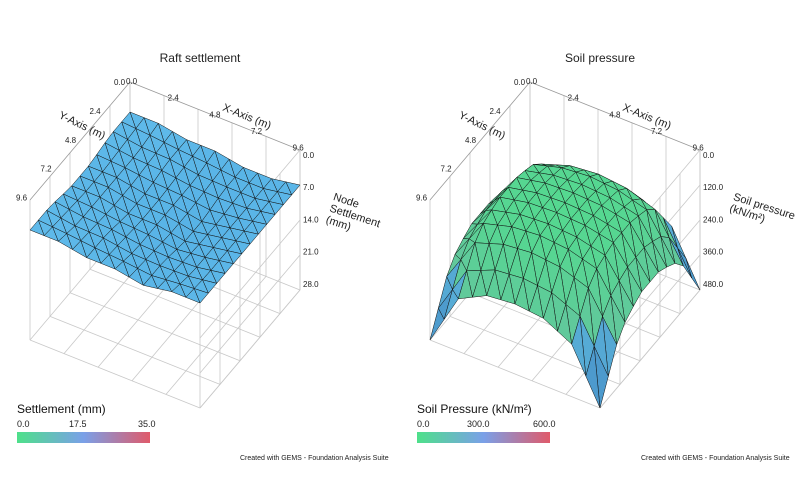 The width and height of the screenshot is (800, 500). Describe the element at coordinates (61, 409) in the screenshot. I see `colorbar-title: Settlement (mm)` at that location.